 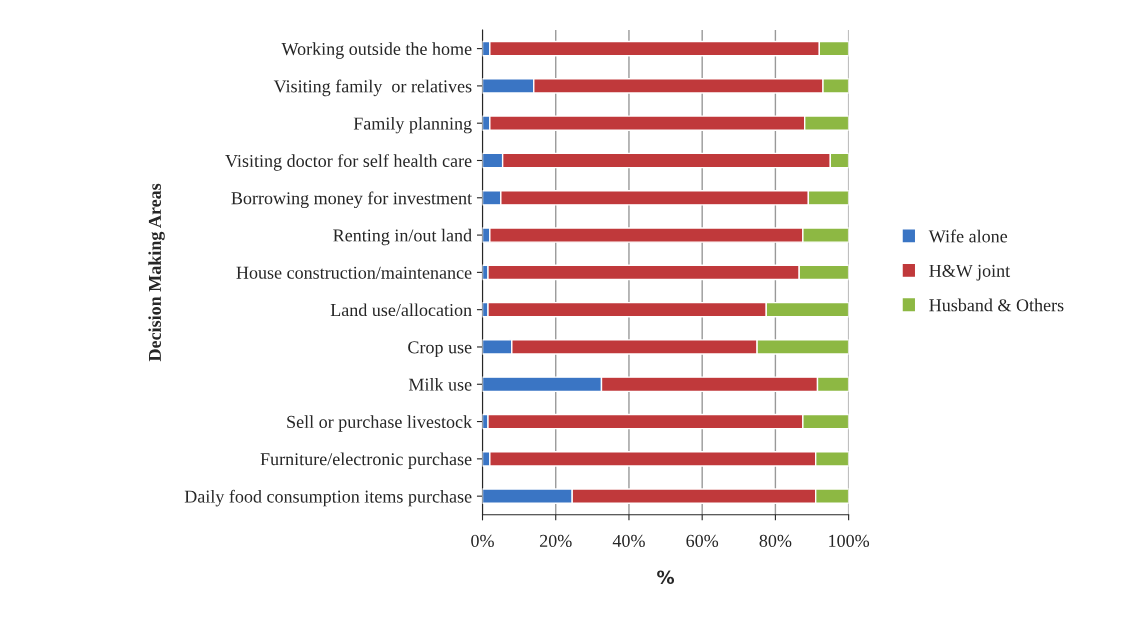 I want to click on x-axis-title: %, so click(x=666, y=577).